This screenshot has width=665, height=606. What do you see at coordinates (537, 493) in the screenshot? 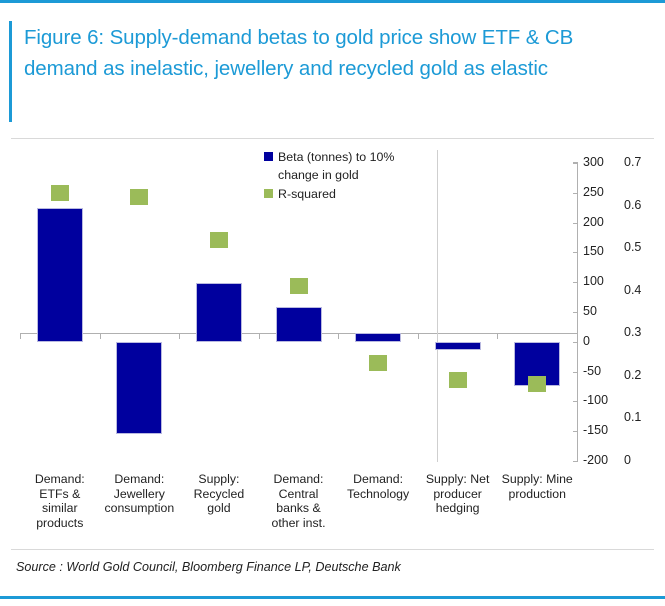
I see `category-label-6-line-1: production` at bounding box center [537, 493].